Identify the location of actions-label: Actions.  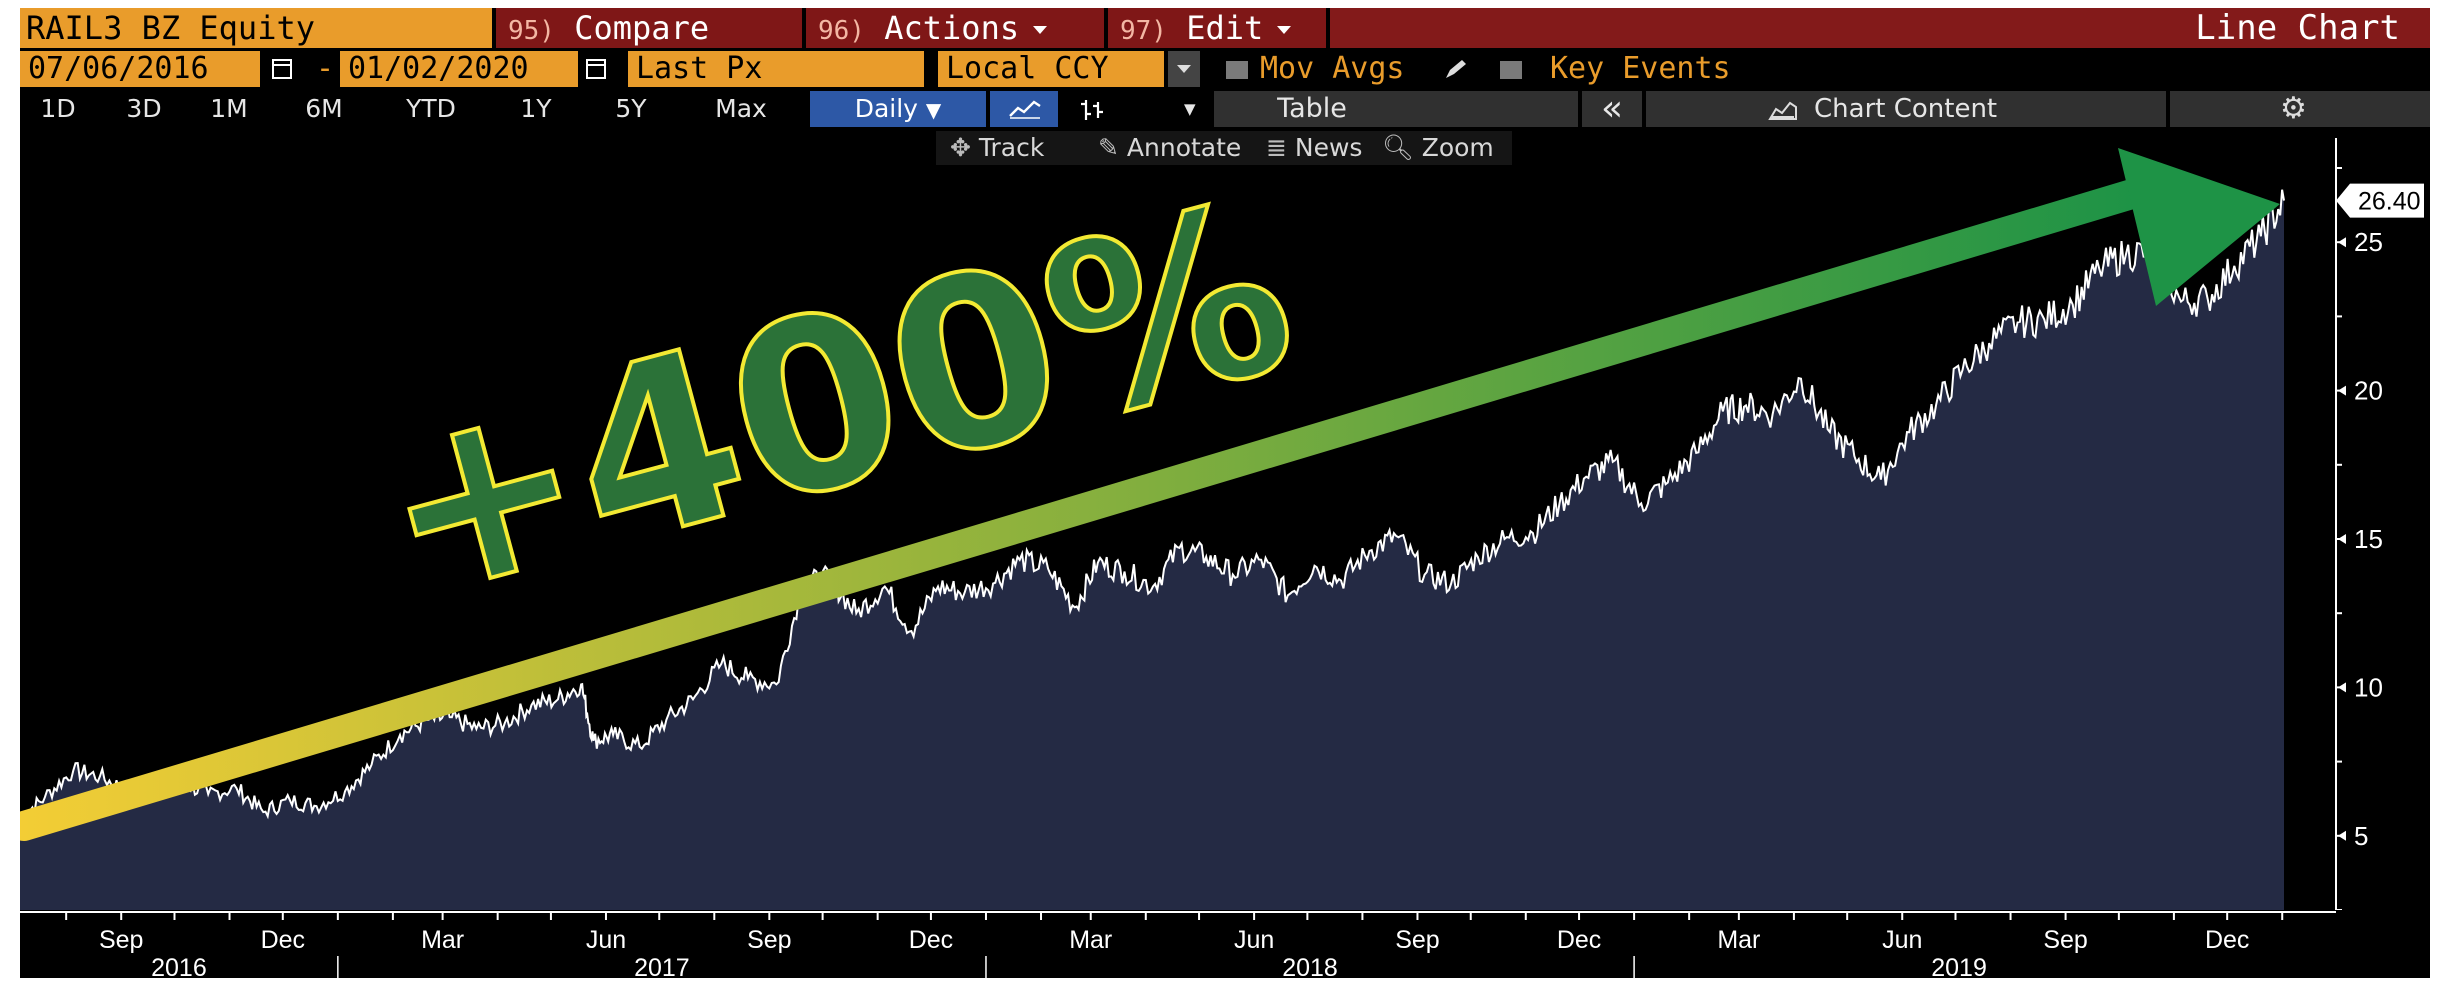
(952, 28).